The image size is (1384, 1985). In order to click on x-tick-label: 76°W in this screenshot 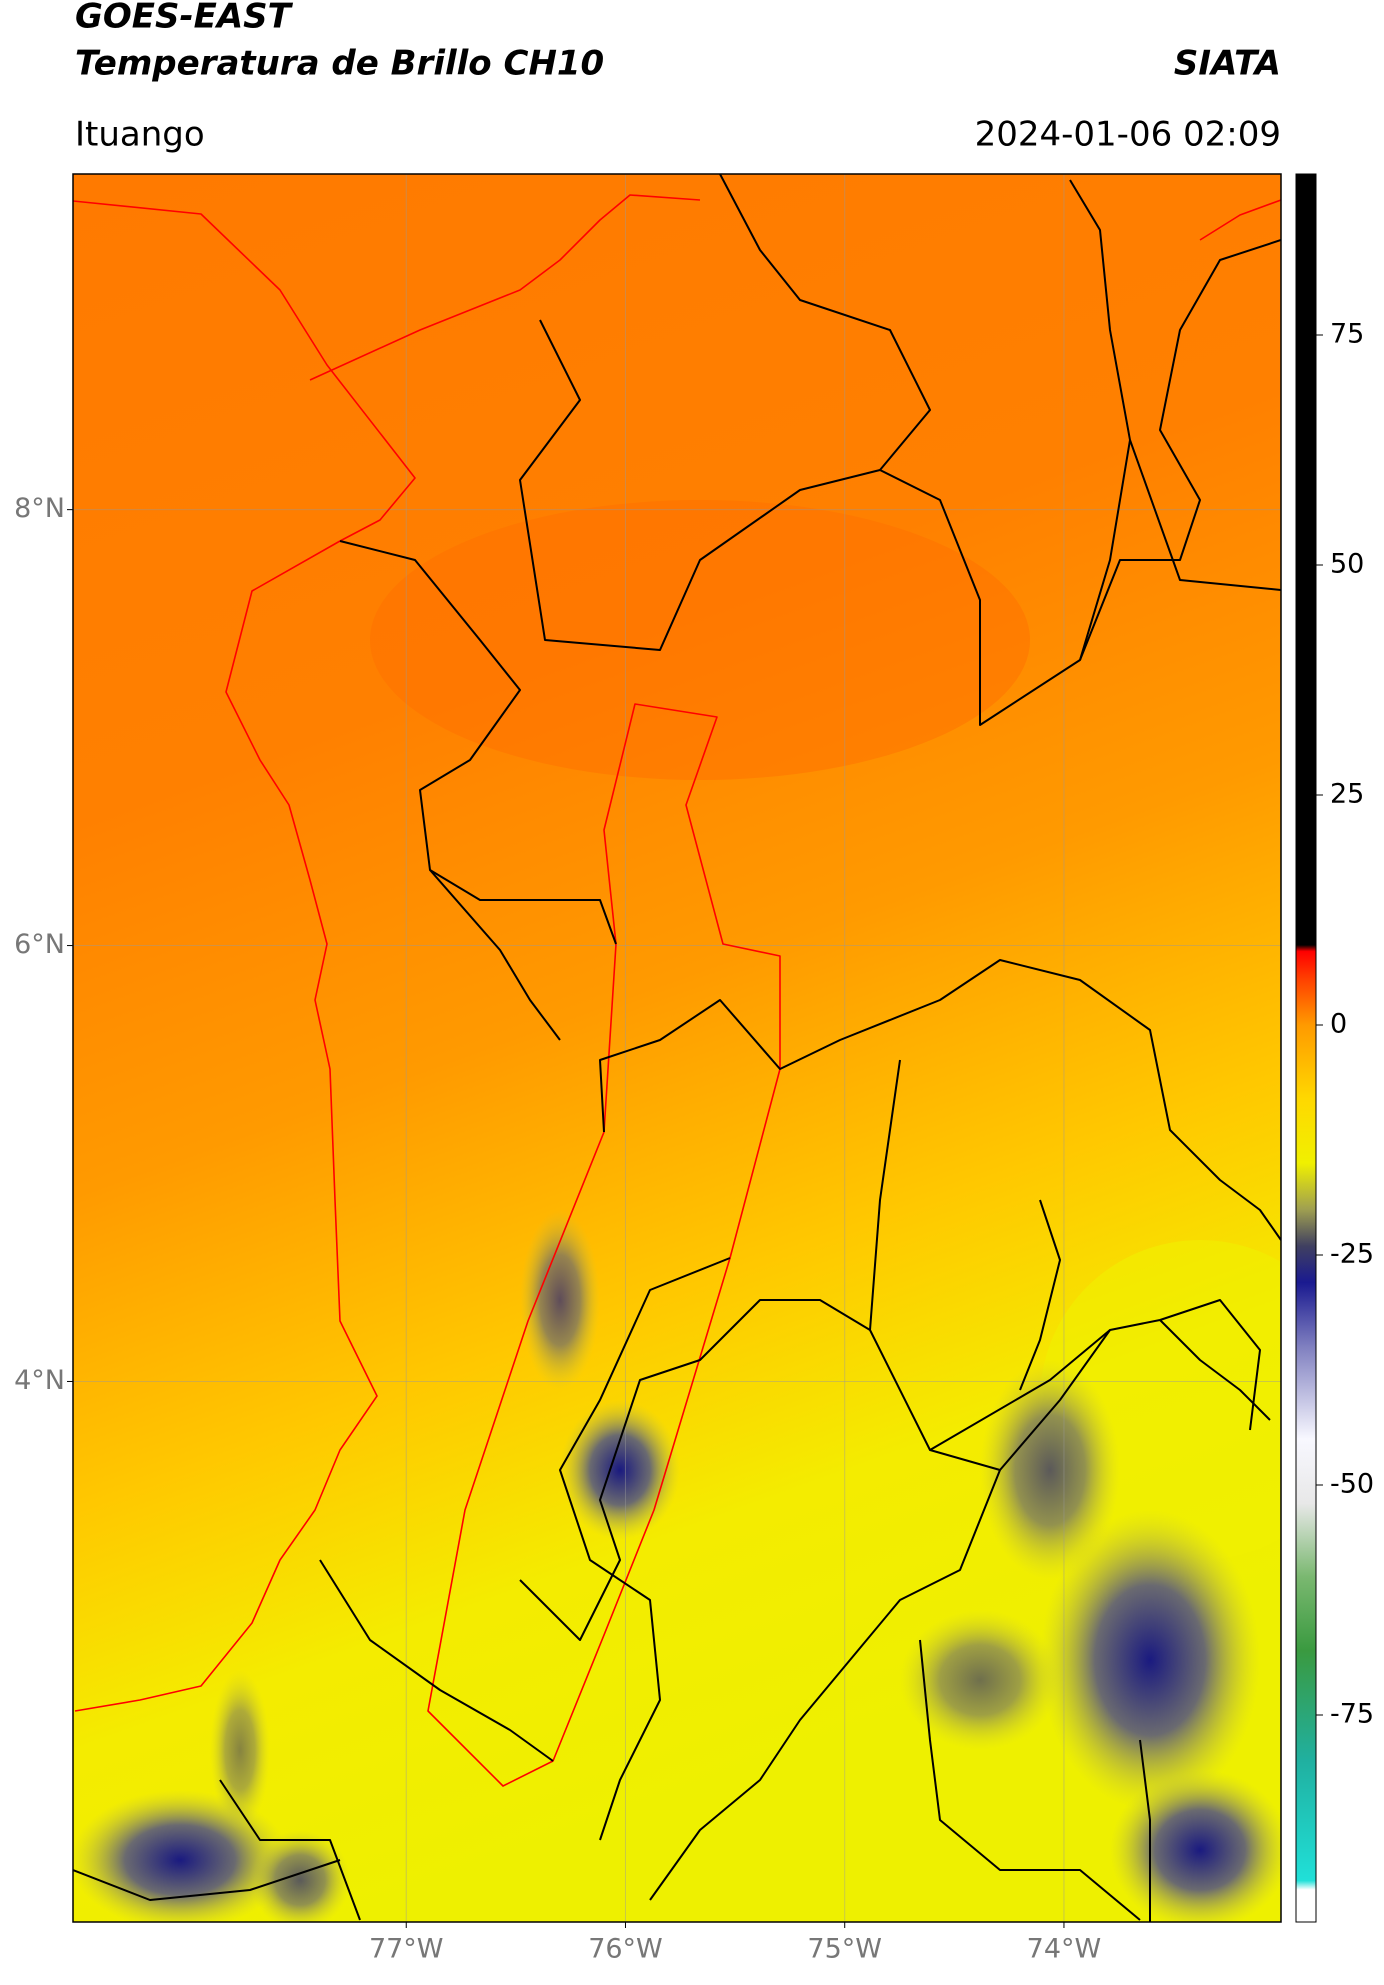, I will do `click(625, 1949)`.